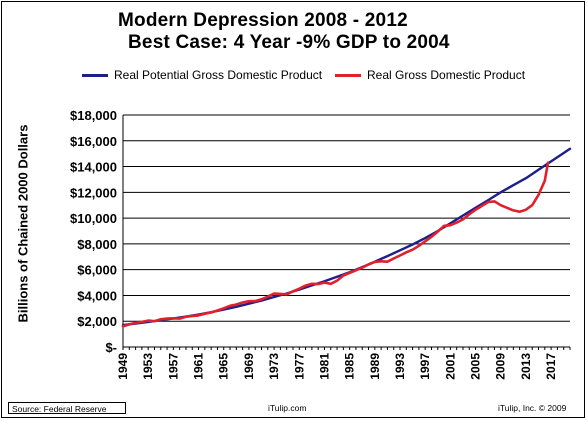 The width and height of the screenshot is (588, 421). I want to click on x-tick-label: 1961, so click(199, 366).